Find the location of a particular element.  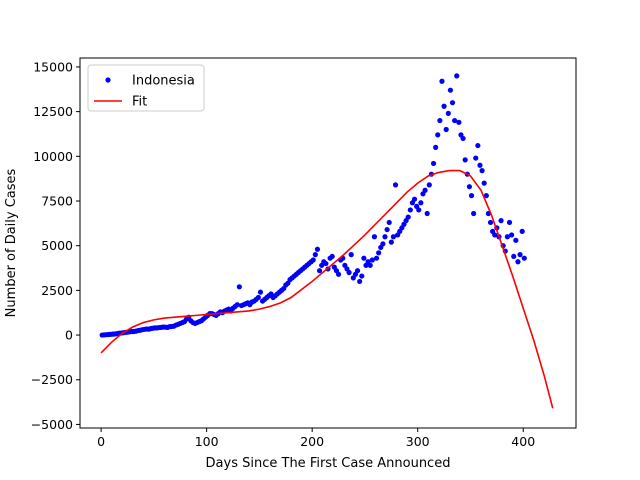

x-tick-label: 200 is located at coordinates (312, 441).